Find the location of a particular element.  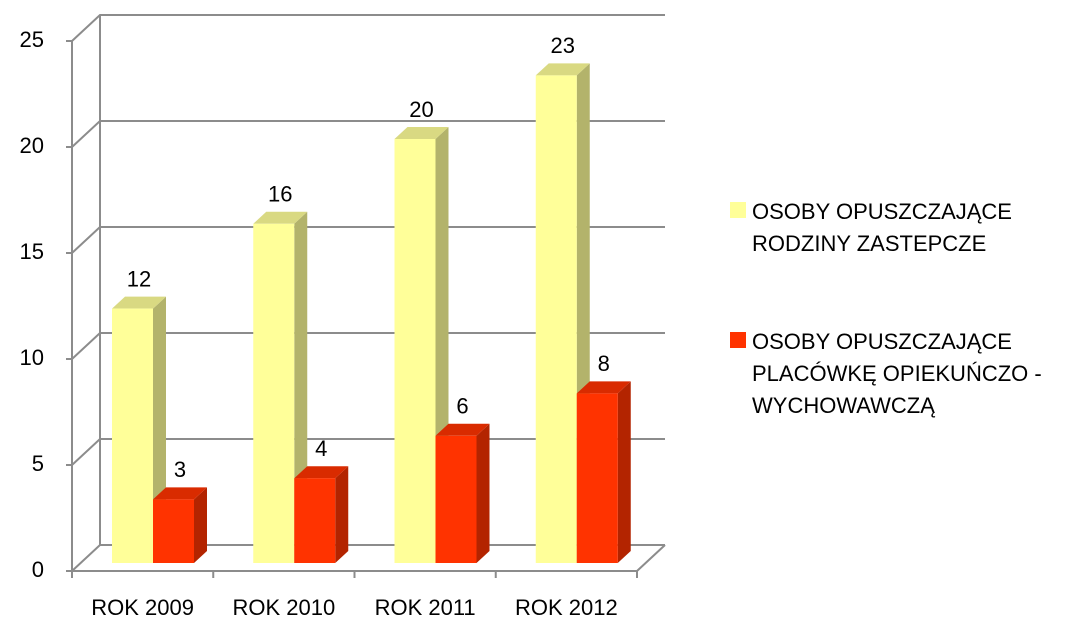

y-tick-label: 10 is located at coordinates (32, 357).